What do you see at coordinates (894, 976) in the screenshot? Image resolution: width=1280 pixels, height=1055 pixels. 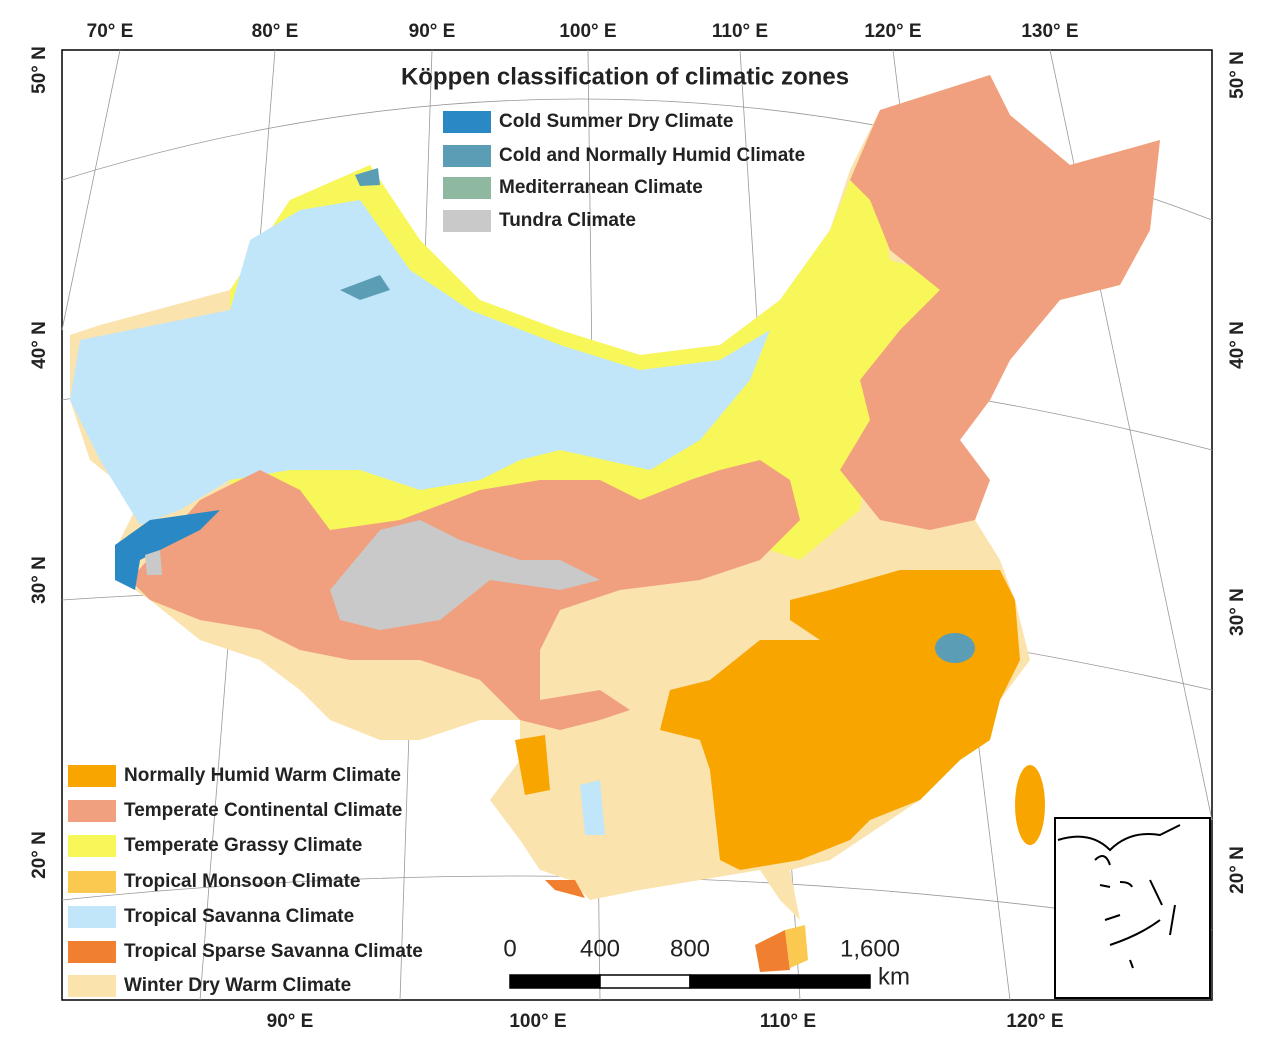 I see `scale-unit: km` at bounding box center [894, 976].